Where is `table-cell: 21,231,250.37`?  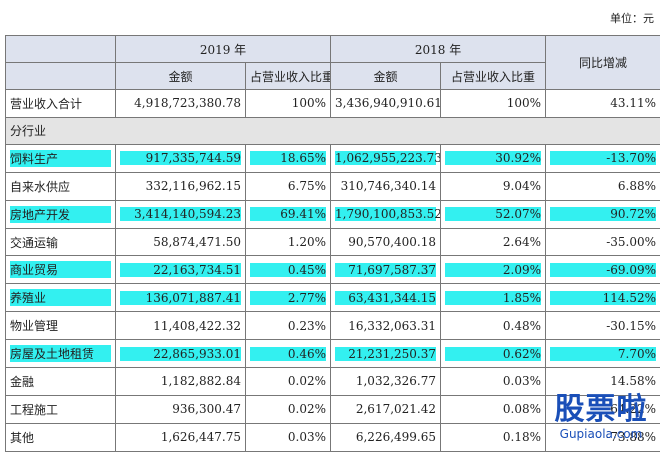
table-cell: 21,231,250.37 is located at coordinates (386, 354).